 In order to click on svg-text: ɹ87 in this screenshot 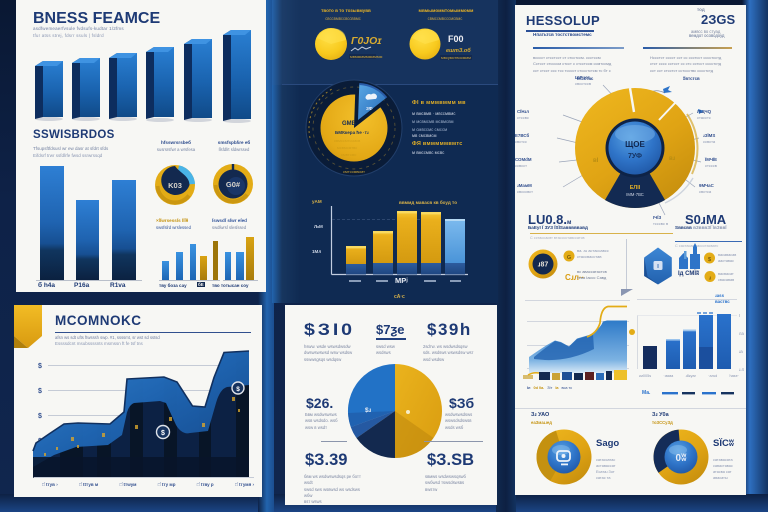, I will do `click(543, 265)`.